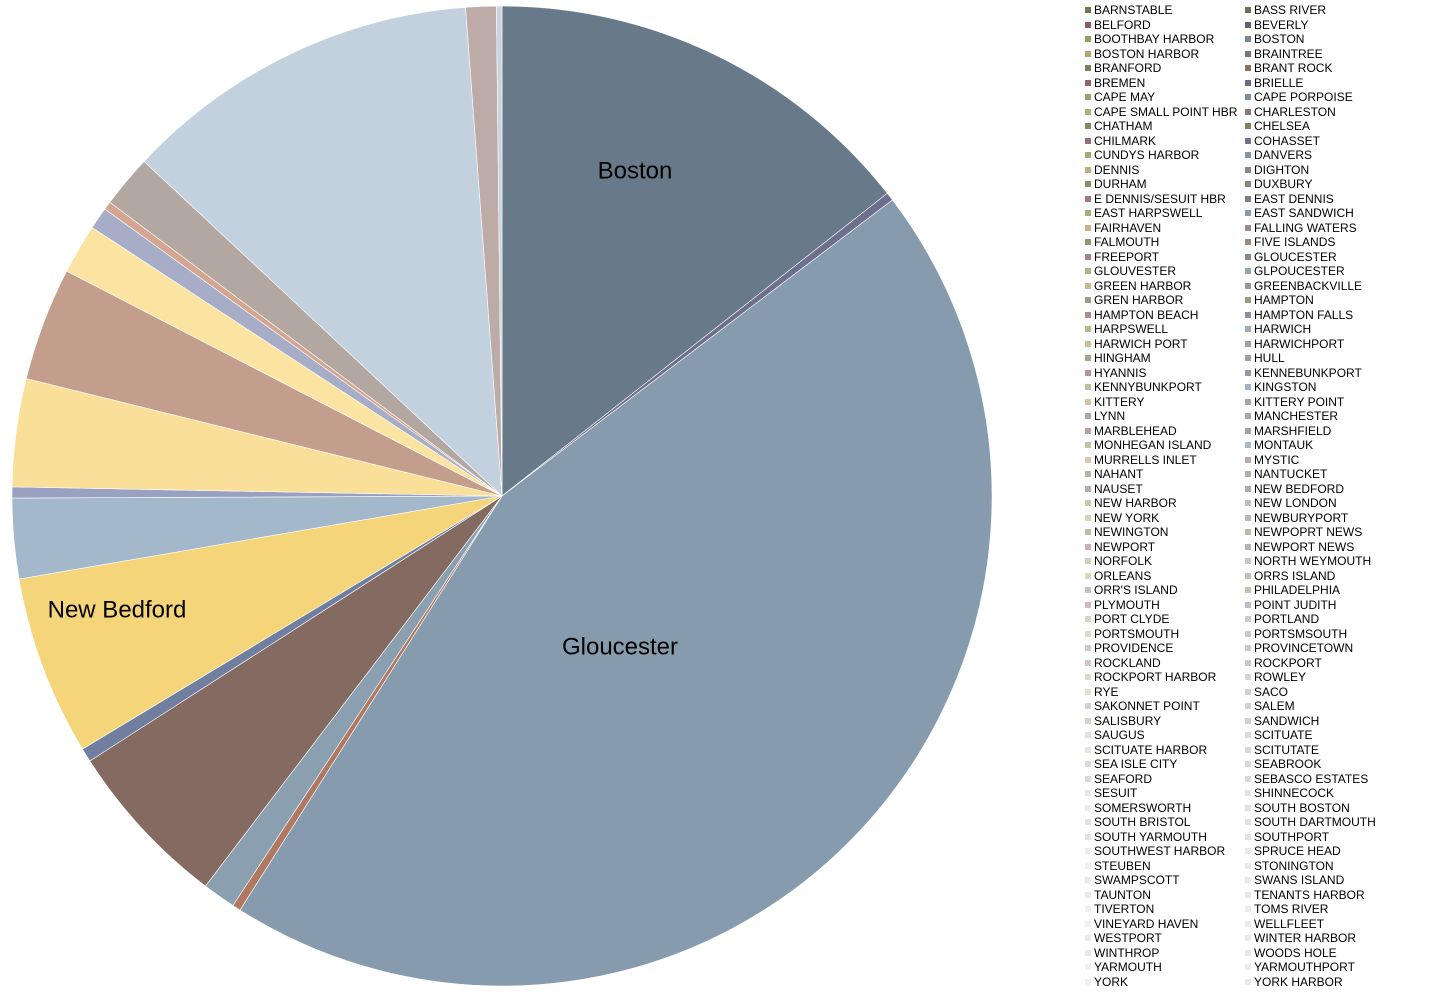  Describe the element at coordinates (1330, 213) in the screenshot. I see `legend-item: EAST SANDWICH` at that location.